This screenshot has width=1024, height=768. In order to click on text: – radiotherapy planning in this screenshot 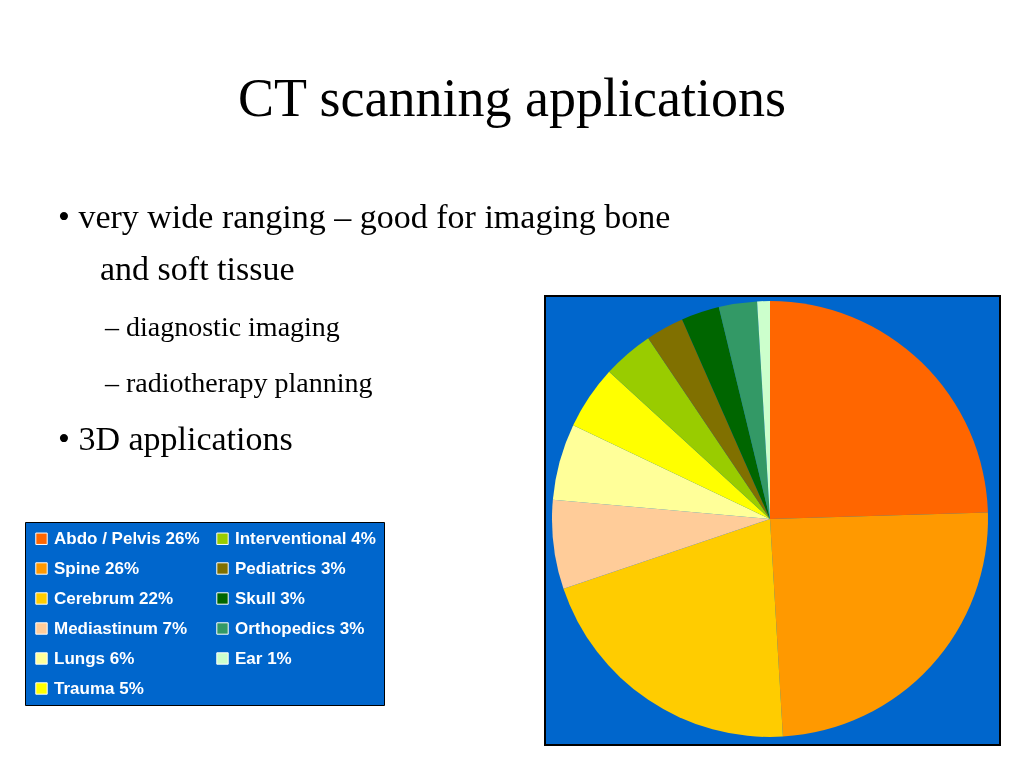, I will do `click(238, 382)`.